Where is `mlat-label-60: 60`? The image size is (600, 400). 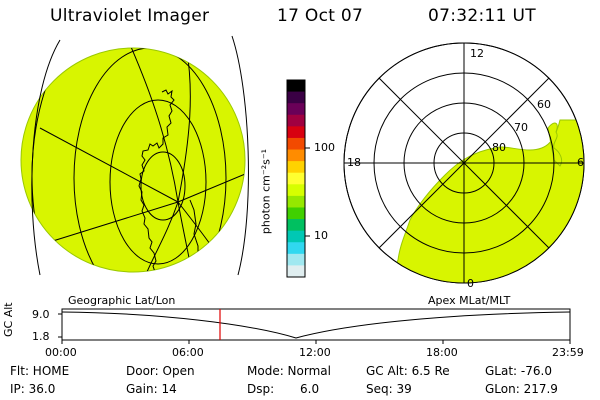 mlat-label-60: 60 is located at coordinates (544, 104).